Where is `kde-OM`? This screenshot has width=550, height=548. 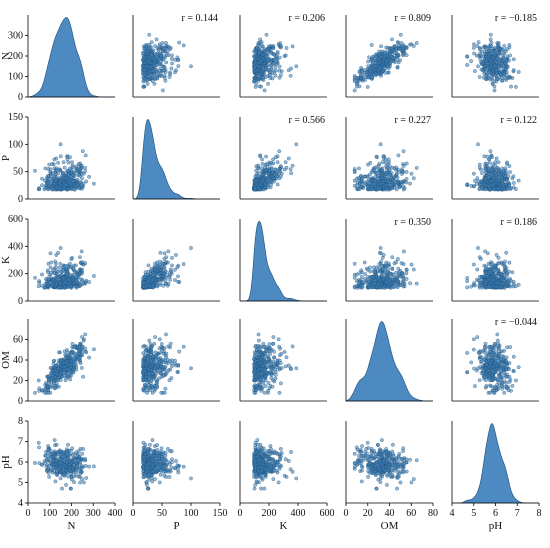 kde-OM is located at coordinates (389, 361).